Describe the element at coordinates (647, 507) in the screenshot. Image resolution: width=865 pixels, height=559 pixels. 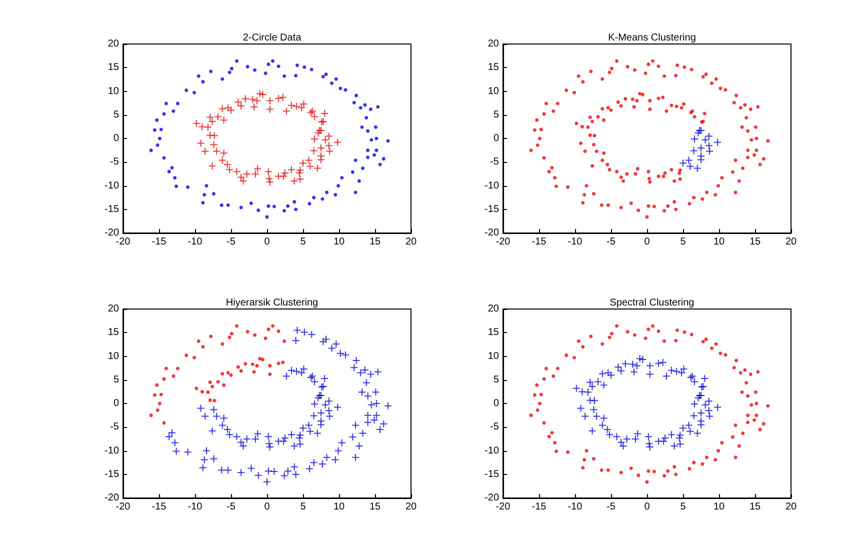
I see `x-tick-label: 0` at that location.